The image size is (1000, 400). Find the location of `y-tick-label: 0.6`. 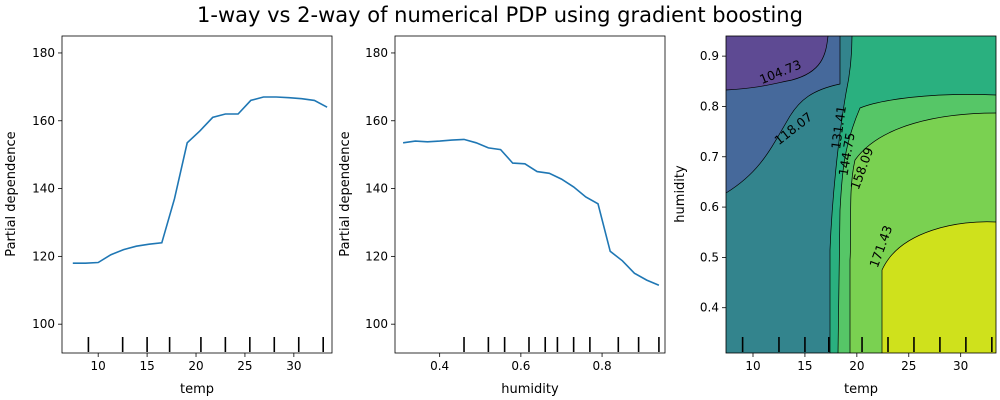

y-tick-label: 0.6 is located at coordinates (709, 207).